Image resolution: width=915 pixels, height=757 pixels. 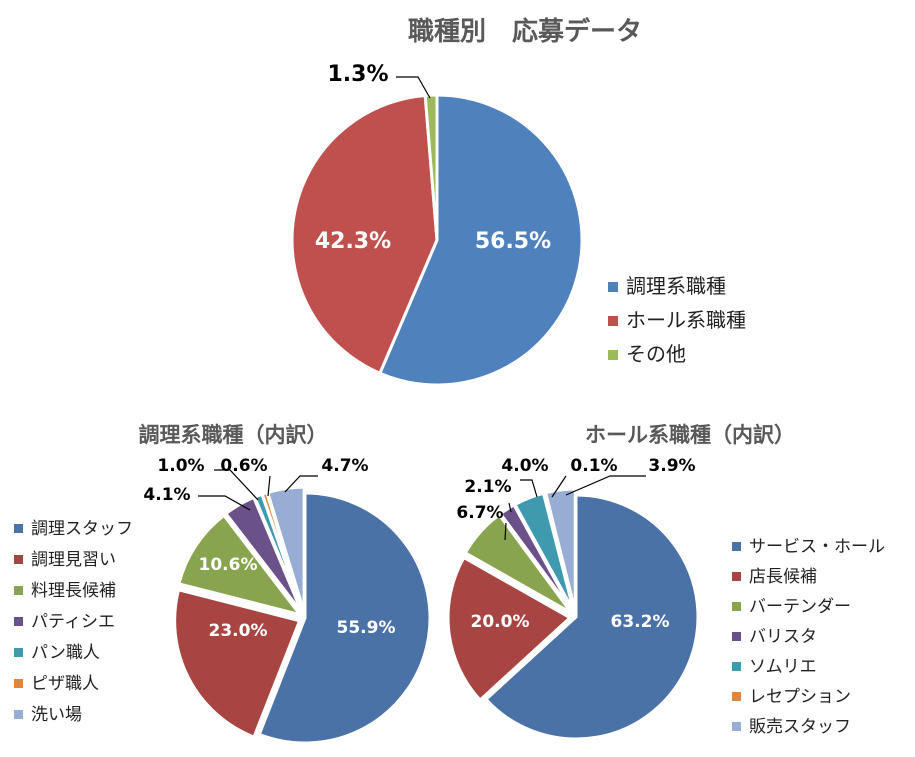 What do you see at coordinates (366, 628) in the screenshot?
I see `data-label: 55.9%` at bounding box center [366, 628].